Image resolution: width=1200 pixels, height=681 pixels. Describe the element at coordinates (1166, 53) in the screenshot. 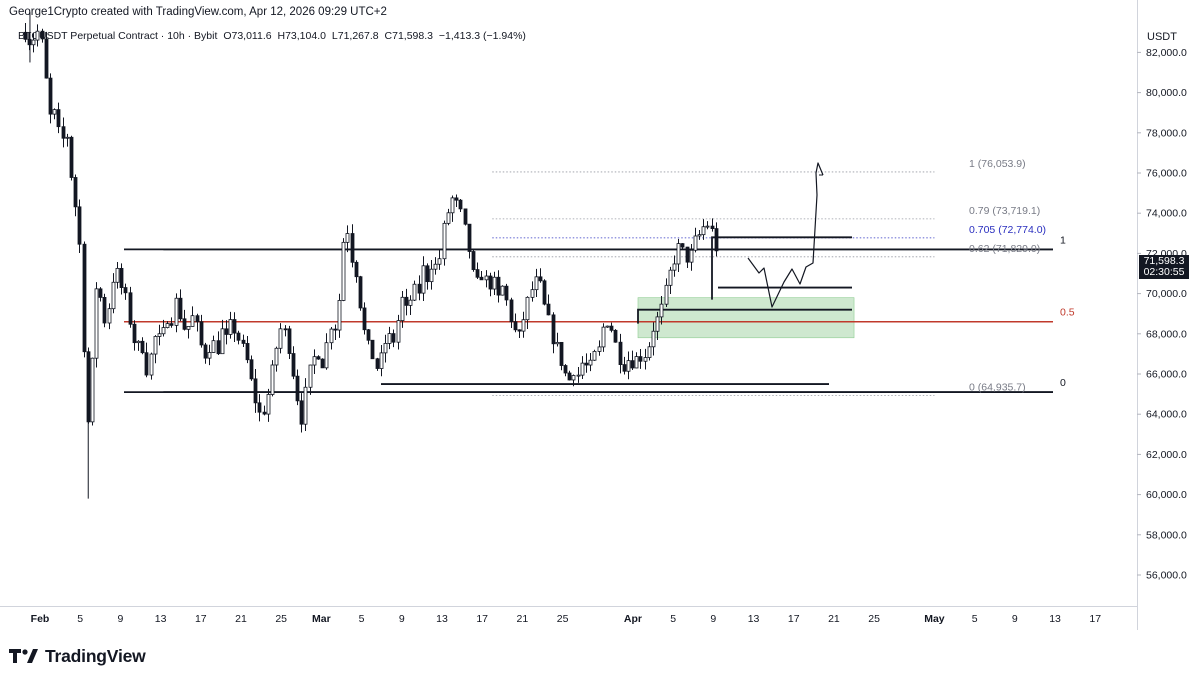

I see `y-tick-label: 82,000.0` at that location.